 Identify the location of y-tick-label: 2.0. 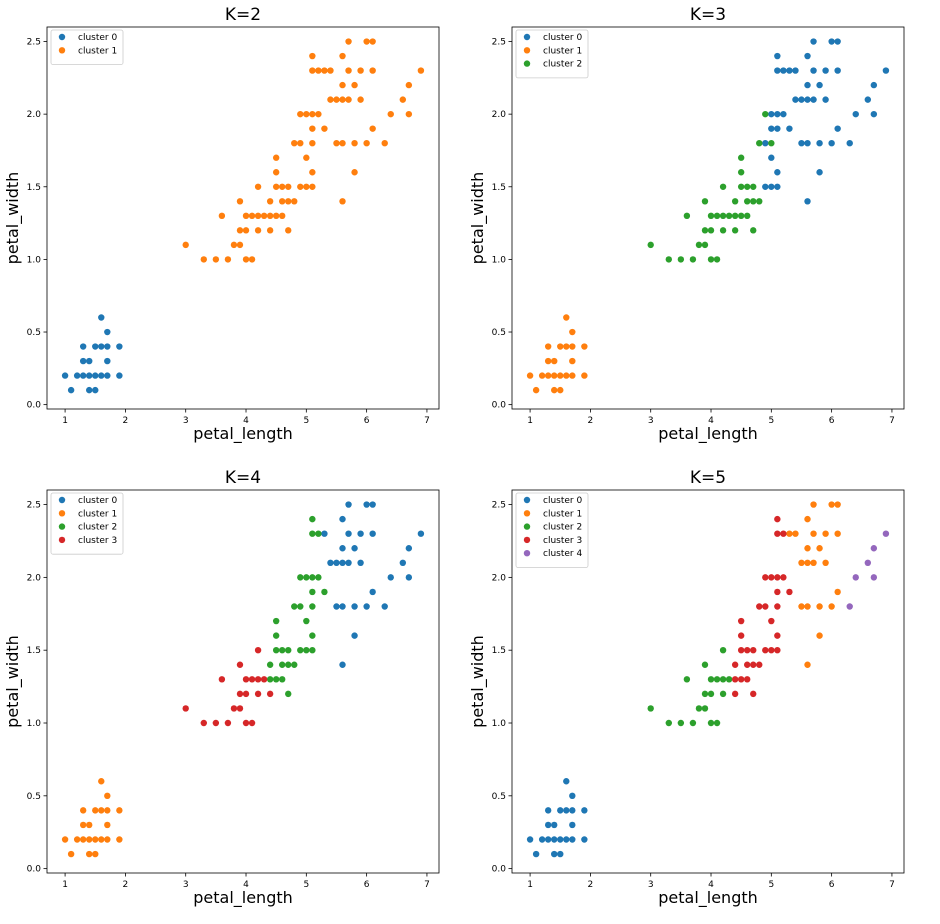
(499, 115).